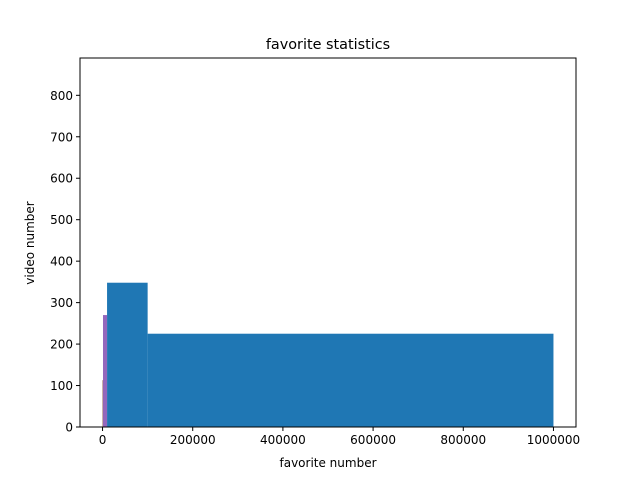 The height and width of the screenshot is (480, 640). Describe the element at coordinates (553, 440) in the screenshot. I see `x-tick-label: 1000000` at that location.